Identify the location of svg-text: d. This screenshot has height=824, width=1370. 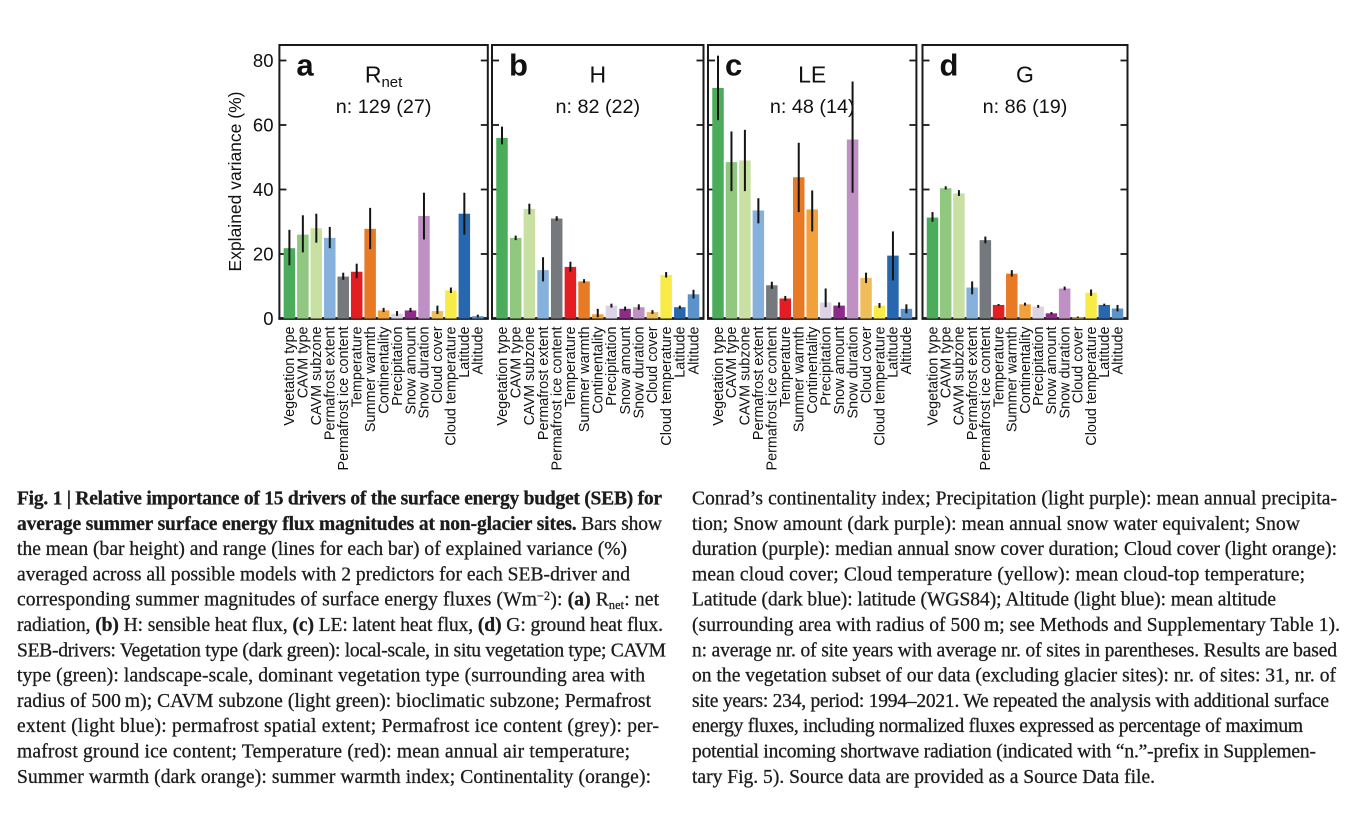
(949, 65).